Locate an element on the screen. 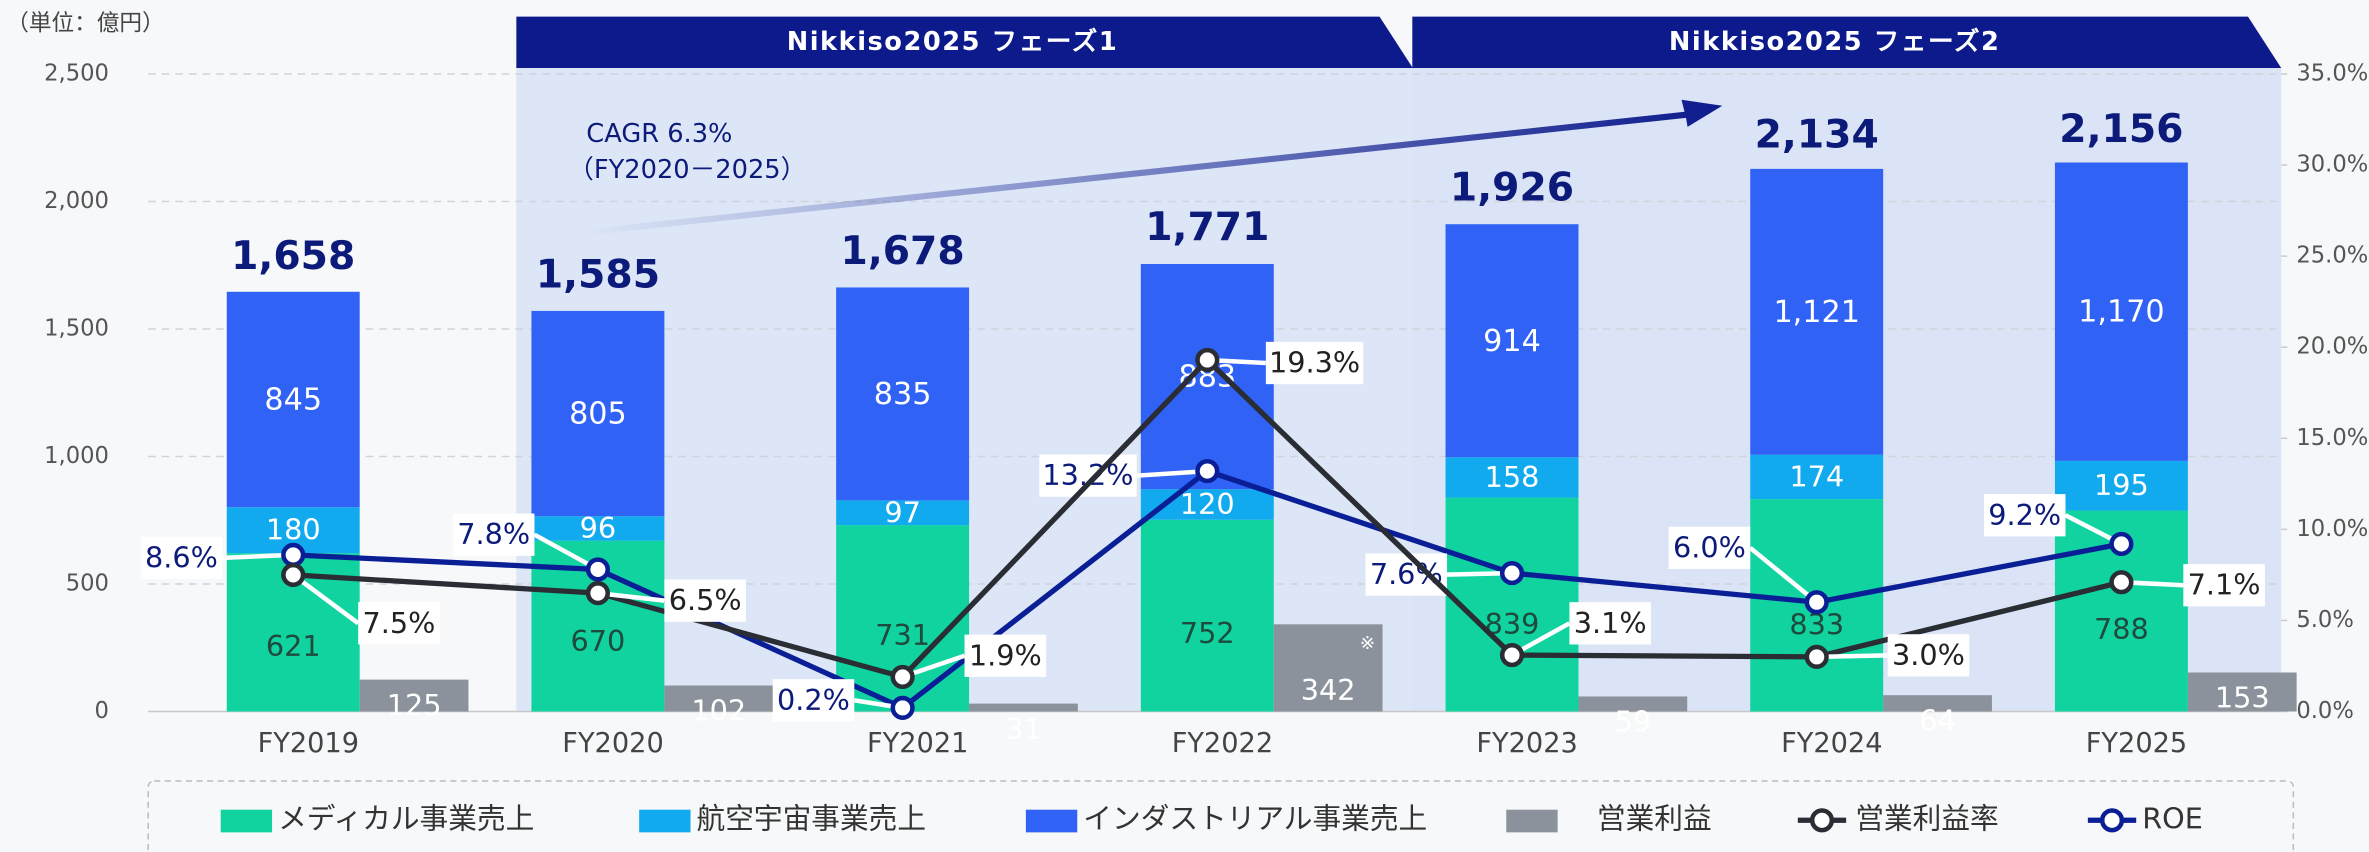  legend-label: 営業利益率 is located at coordinates (1926, 818).